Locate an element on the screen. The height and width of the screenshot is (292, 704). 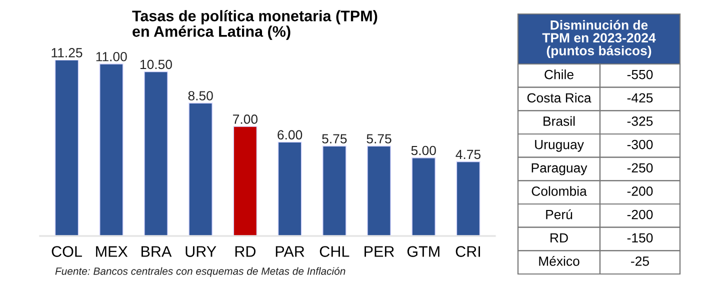
data-label: 10.50 is located at coordinates (156, 65).